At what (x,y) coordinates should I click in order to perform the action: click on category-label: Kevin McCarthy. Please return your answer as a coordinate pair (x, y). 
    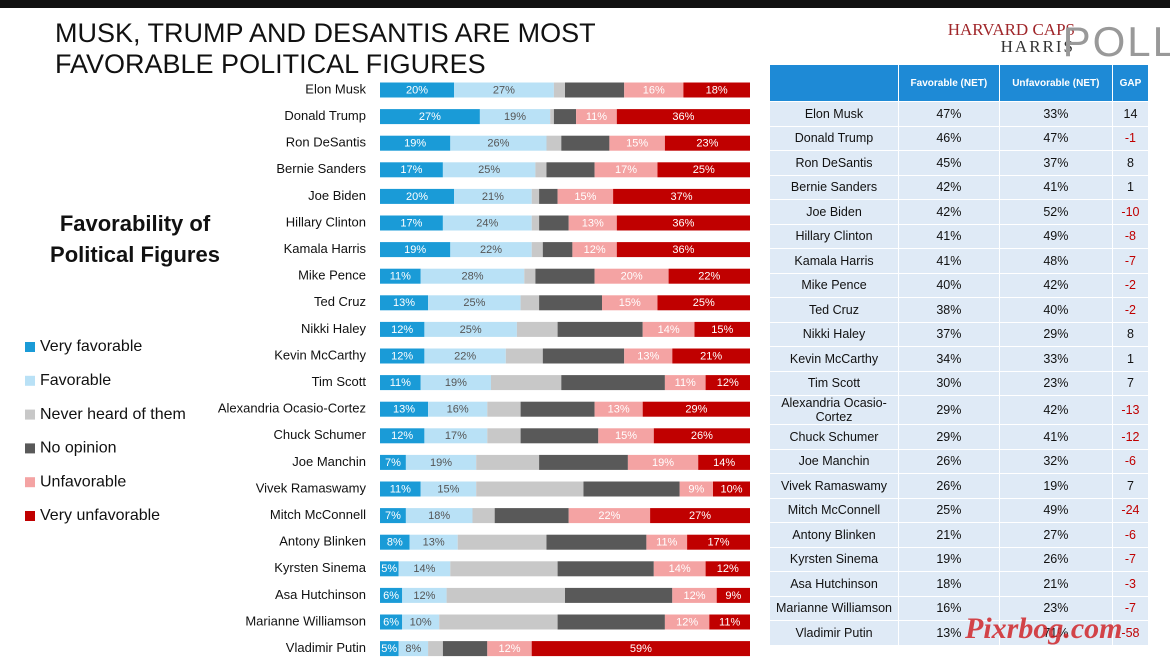
    Looking at the image, I should click on (320, 354).